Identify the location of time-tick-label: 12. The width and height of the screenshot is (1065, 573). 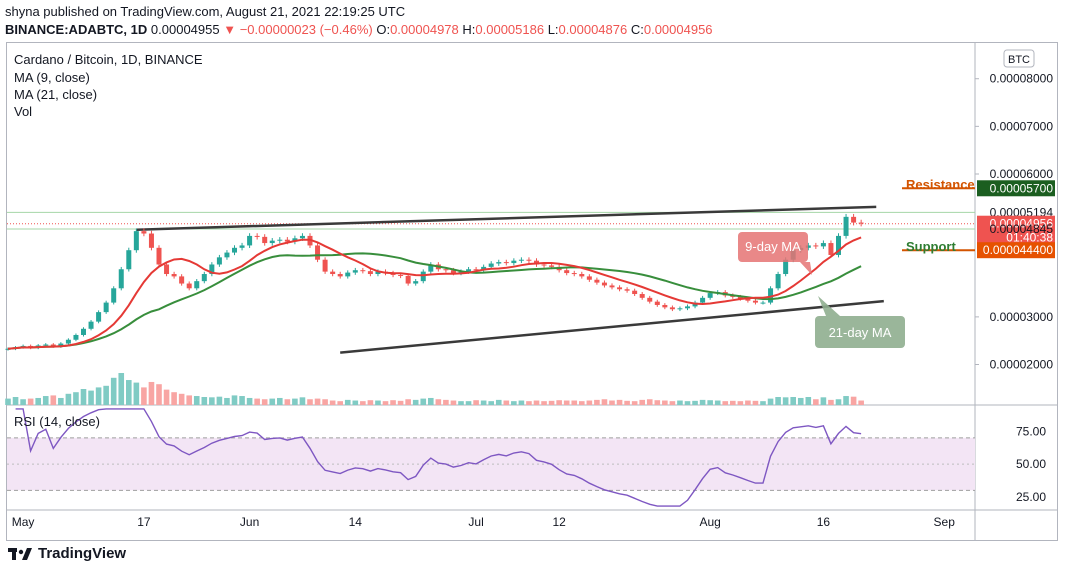
(559, 522).